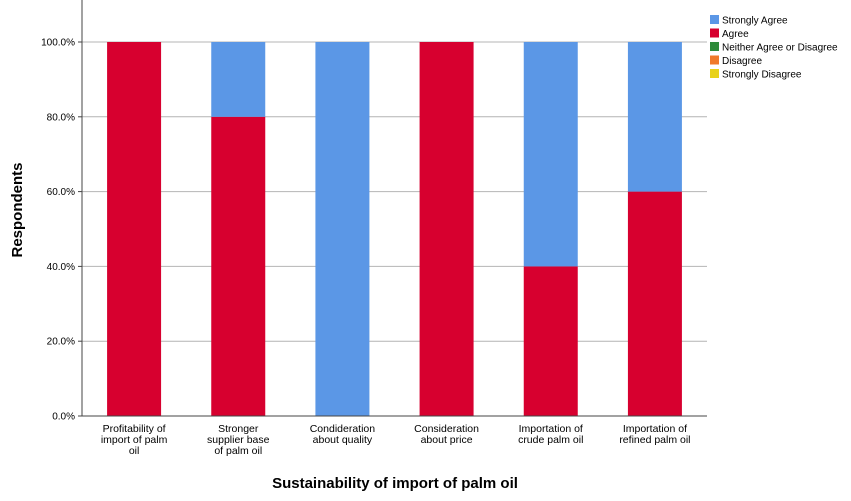 This screenshot has height=501, width=851. Describe the element at coordinates (735, 34) in the screenshot. I see `legend-label: Agree` at that location.